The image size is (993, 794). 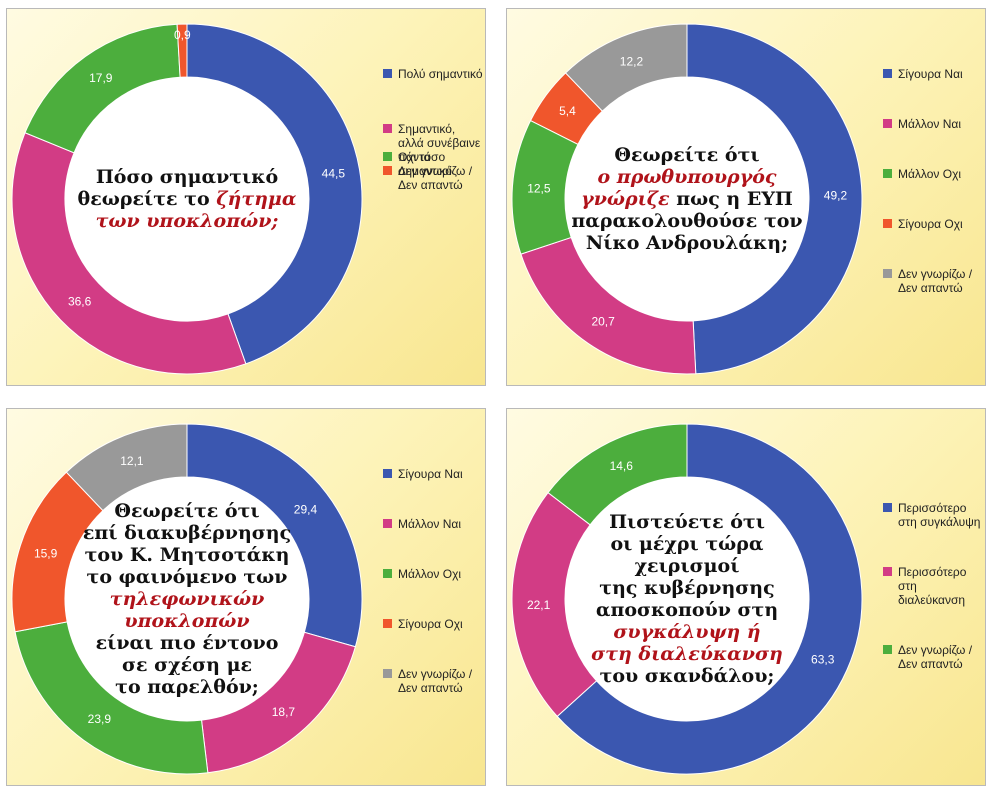 I want to click on legend-label: Σίγουρα Οχι, so click(x=430, y=624).